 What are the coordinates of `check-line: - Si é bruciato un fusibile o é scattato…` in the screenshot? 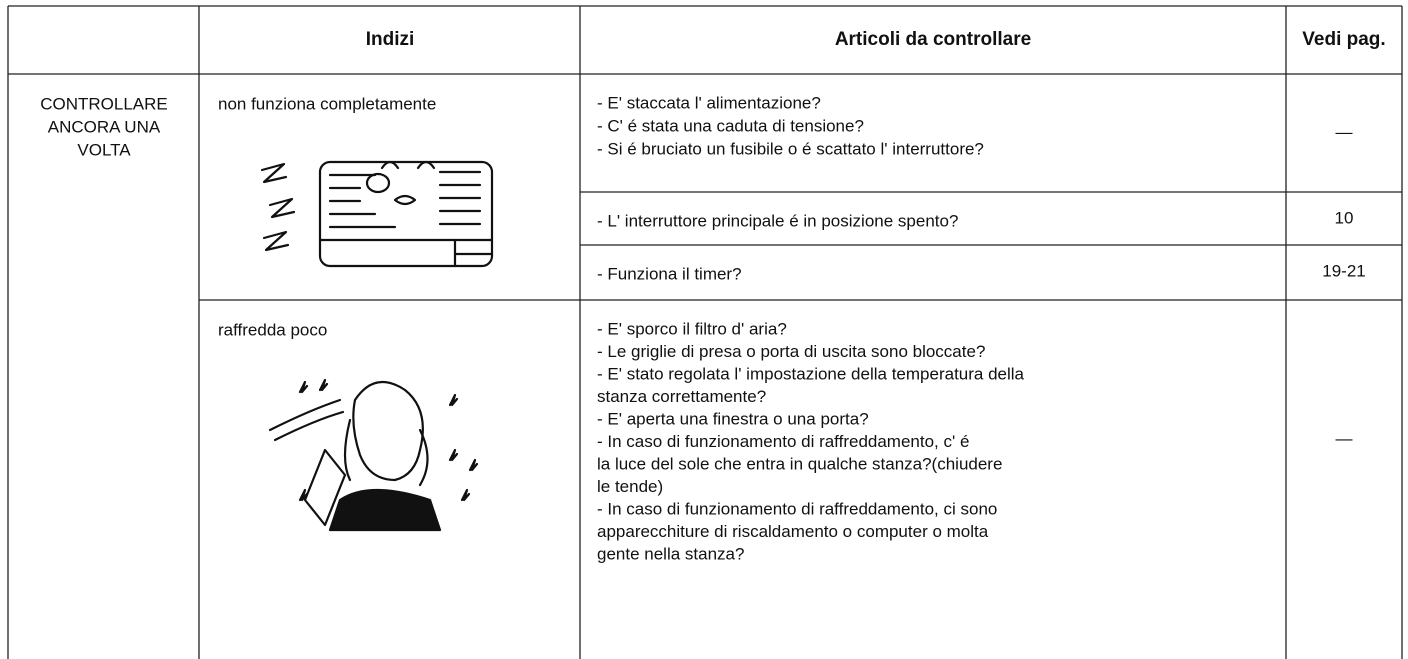 It's located at (790, 148).